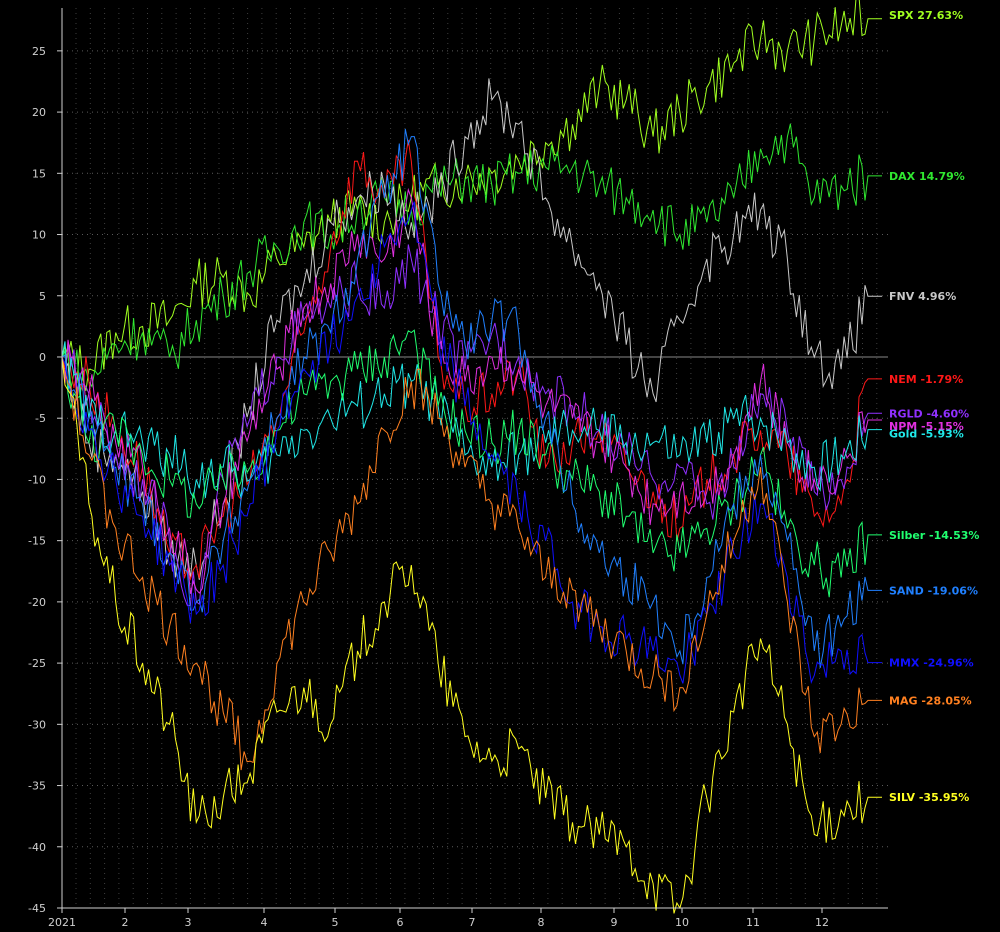  Describe the element at coordinates (926, 15) in the screenshot. I see `legend-label-spx: SPX 27.63%` at that location.